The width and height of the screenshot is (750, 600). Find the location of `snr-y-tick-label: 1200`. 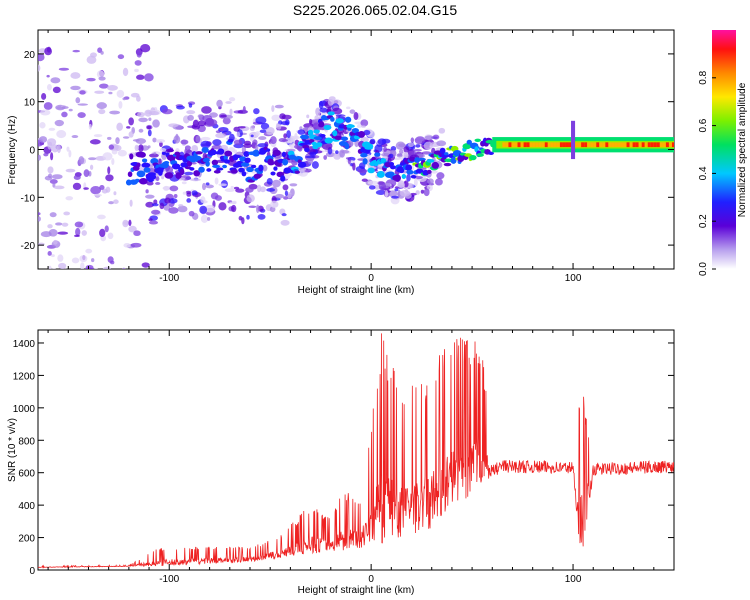

snr-y-tick-label: 1200 is located at coordinates (24, 376).